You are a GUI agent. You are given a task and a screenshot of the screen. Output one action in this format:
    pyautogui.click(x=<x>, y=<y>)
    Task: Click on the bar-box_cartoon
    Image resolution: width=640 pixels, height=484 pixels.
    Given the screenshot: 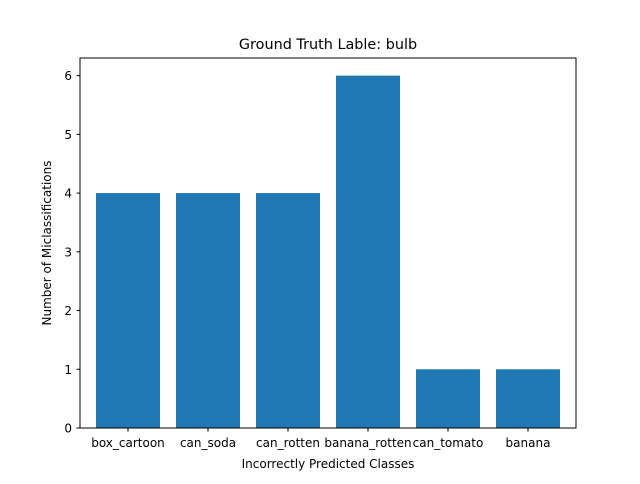 What is the action you would take?
    pyautogui.click(x=128, y=310)
    